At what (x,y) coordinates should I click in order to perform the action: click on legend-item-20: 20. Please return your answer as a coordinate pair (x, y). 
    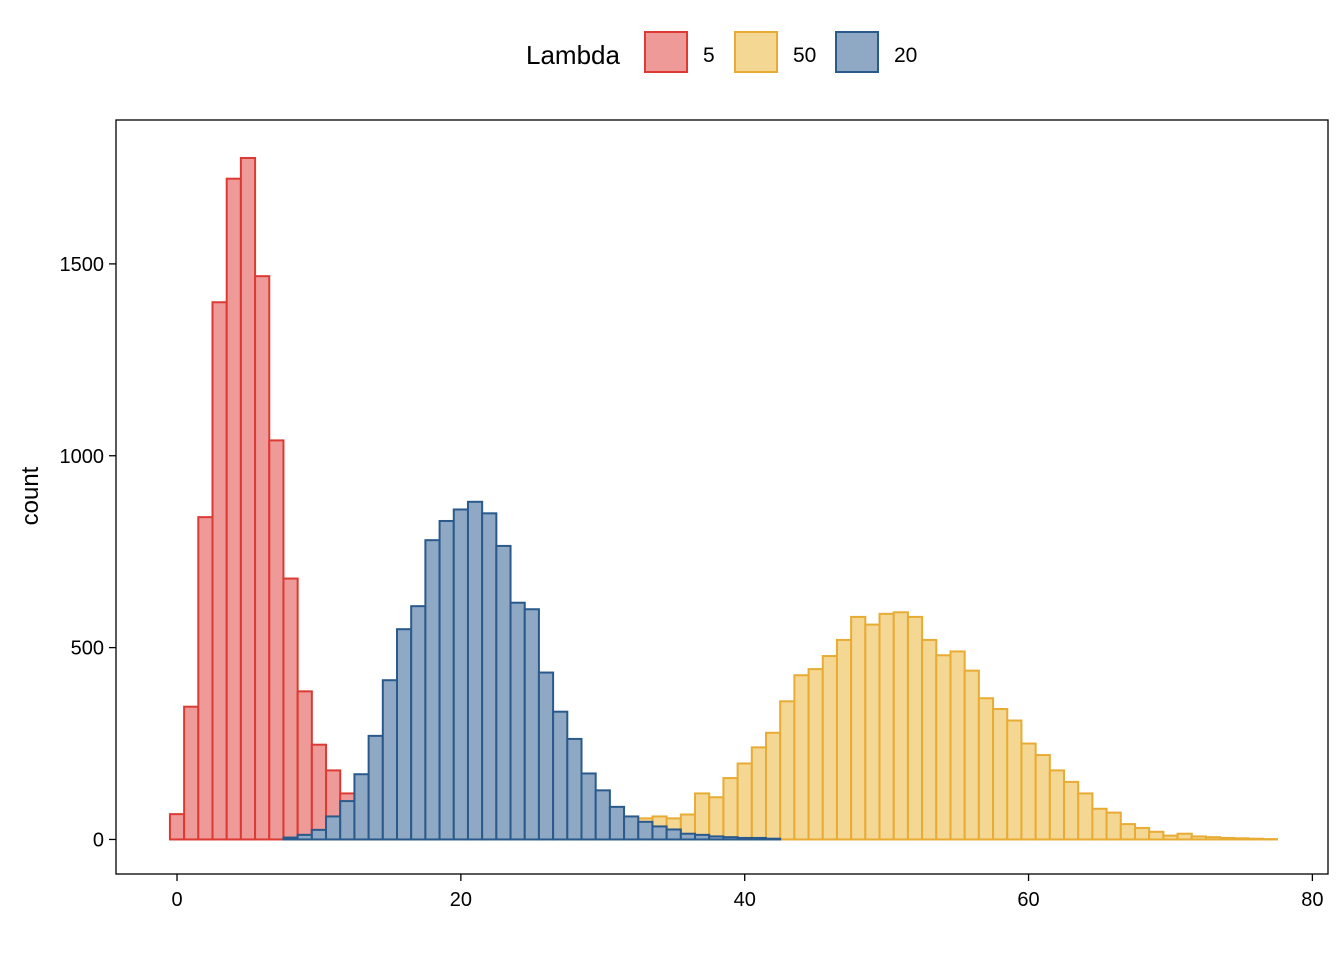
    Looking at the image, I should click on (876, 52).